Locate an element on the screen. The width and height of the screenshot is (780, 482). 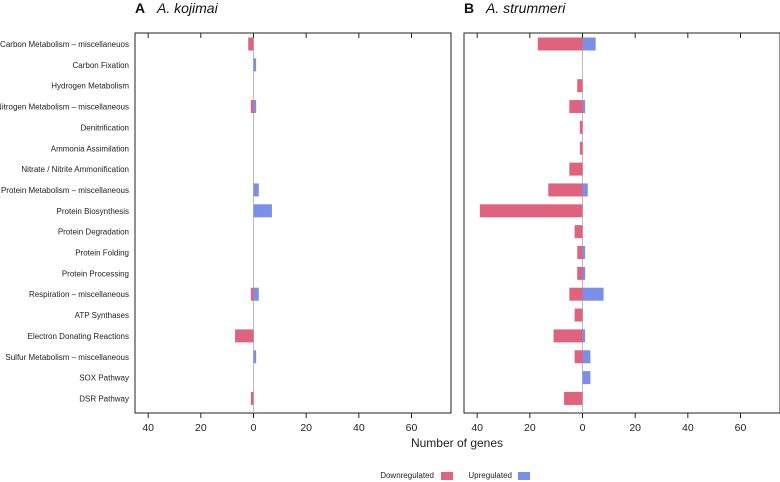
category-label: Ammonia Assimilation is located at coordinates (90, 148).